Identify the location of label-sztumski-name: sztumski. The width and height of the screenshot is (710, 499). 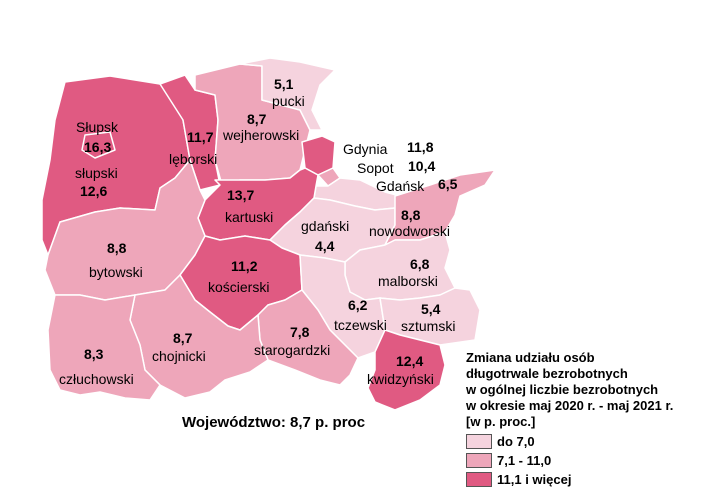
(428, 326).